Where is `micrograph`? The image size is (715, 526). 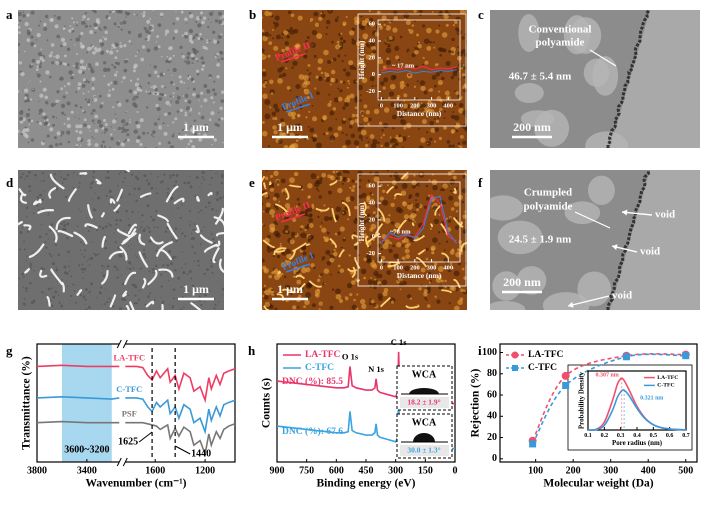 micrograph is located at coordinates (364, 240).